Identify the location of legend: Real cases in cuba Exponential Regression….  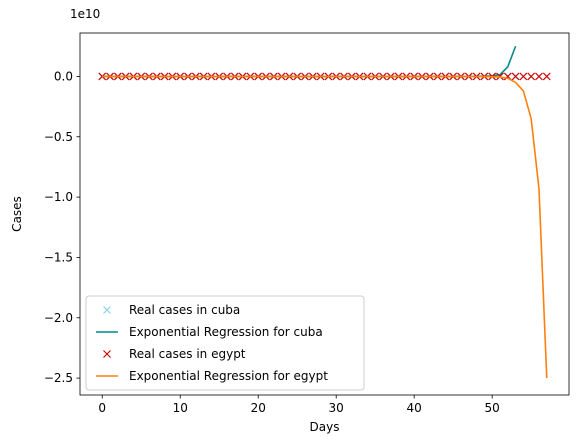
(225, 343).